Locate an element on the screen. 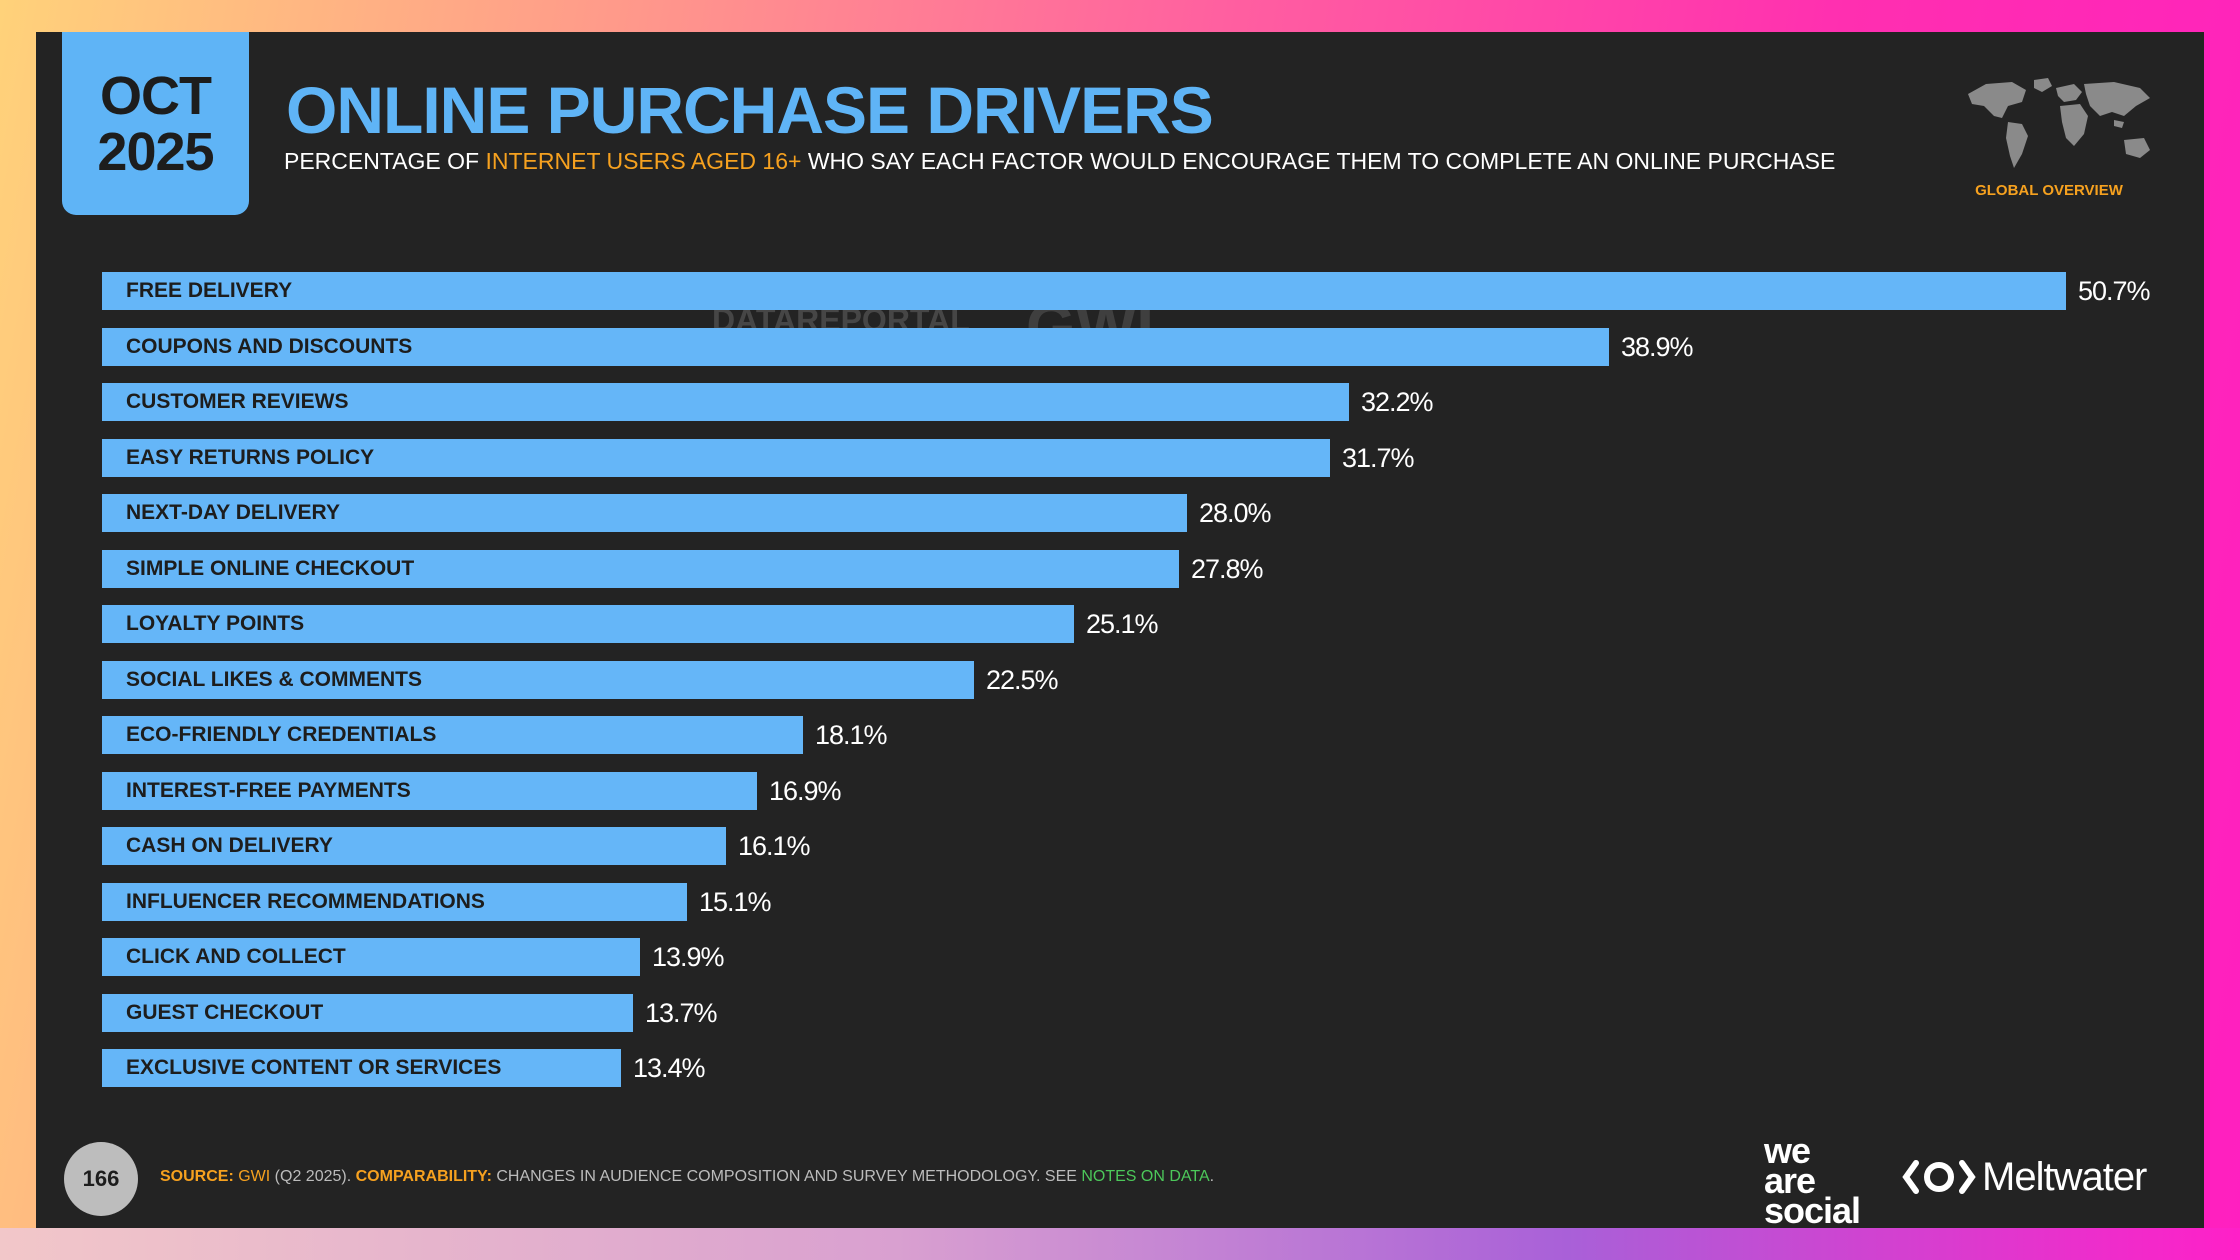 Image resolution: width=2240 pixels, height=1260 pixels. bar-value-label: 18.1% is located at coordinates (851, 735).